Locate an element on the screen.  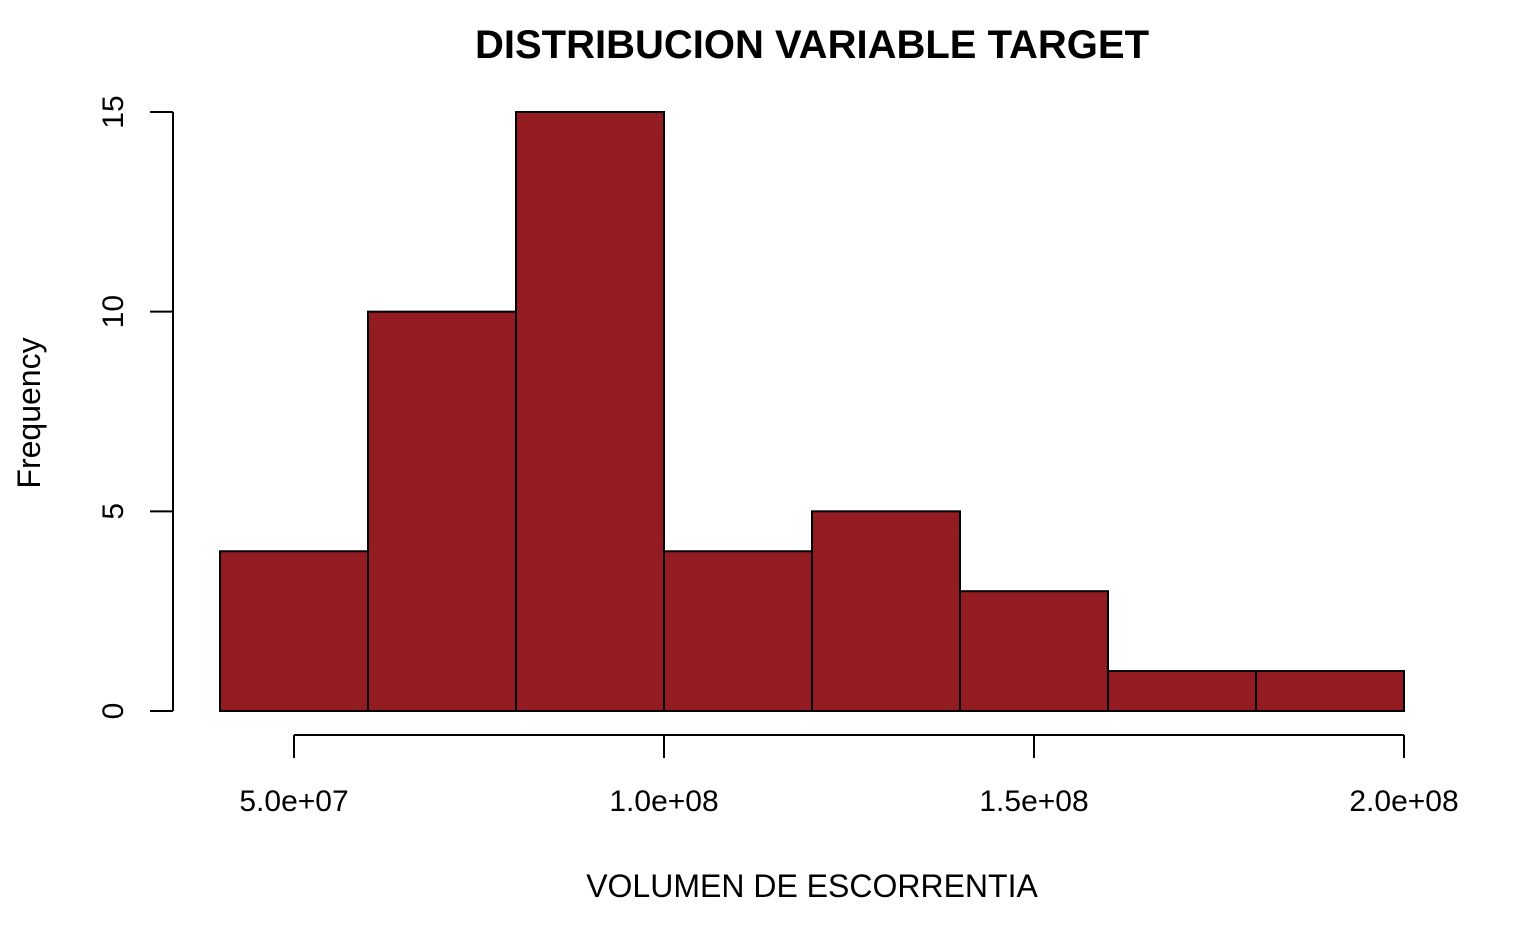
x-tick-label: 1.0e+08 is located at coordinates (663, 801).